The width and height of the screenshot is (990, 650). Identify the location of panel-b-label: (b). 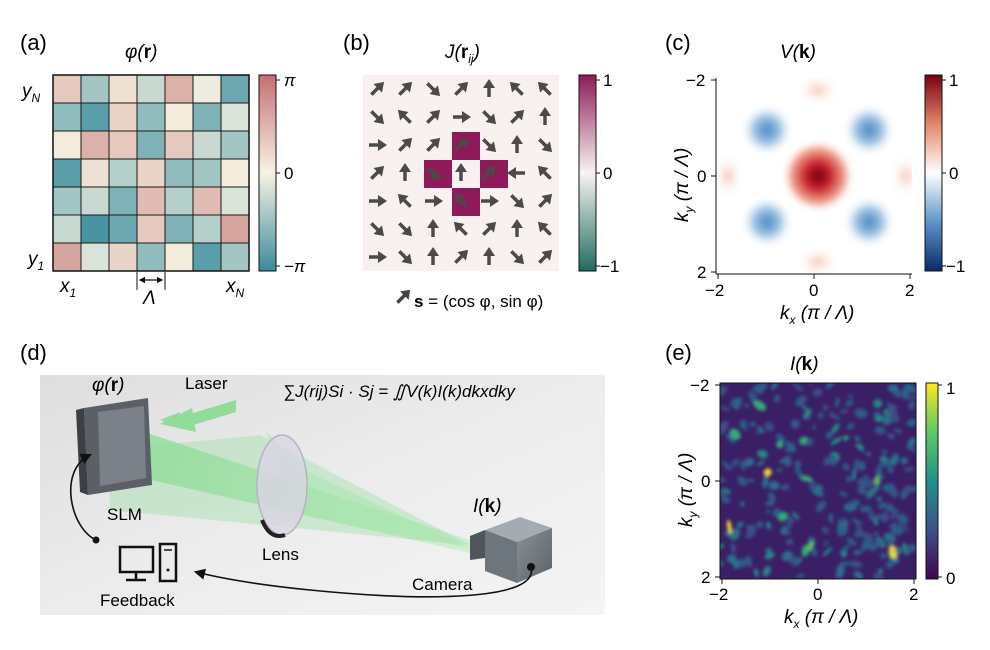
(356, 42).